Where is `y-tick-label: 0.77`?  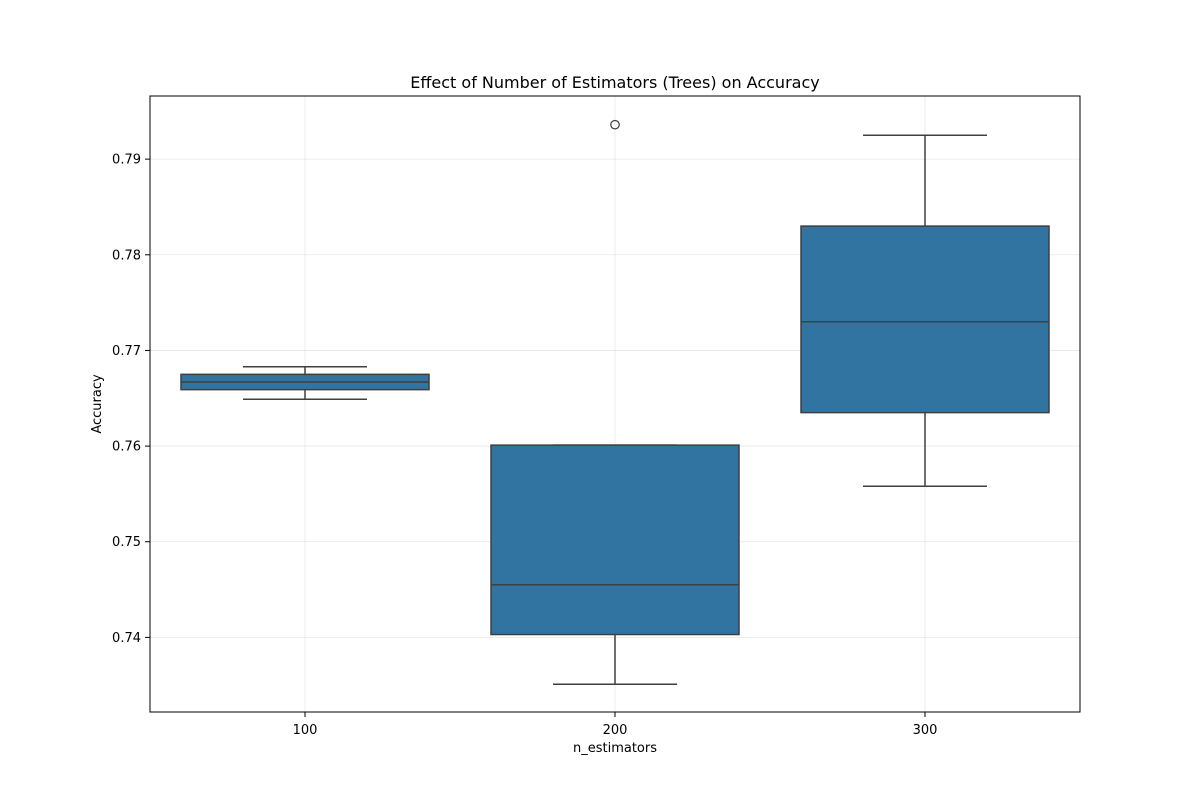
y-tick-label: 0.77 is located at coordinates (126, 351).